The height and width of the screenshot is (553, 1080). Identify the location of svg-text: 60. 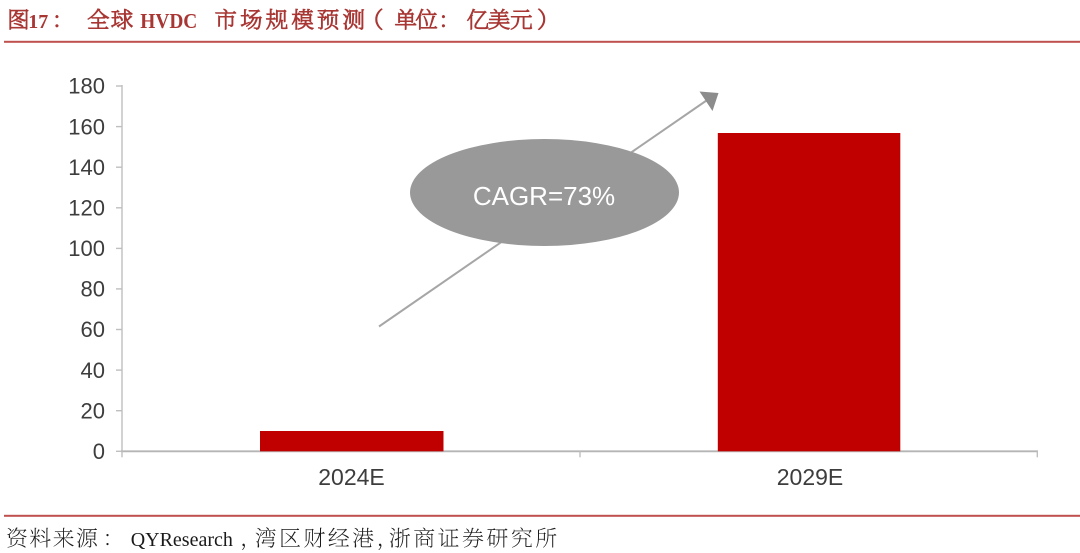
(93, 329).